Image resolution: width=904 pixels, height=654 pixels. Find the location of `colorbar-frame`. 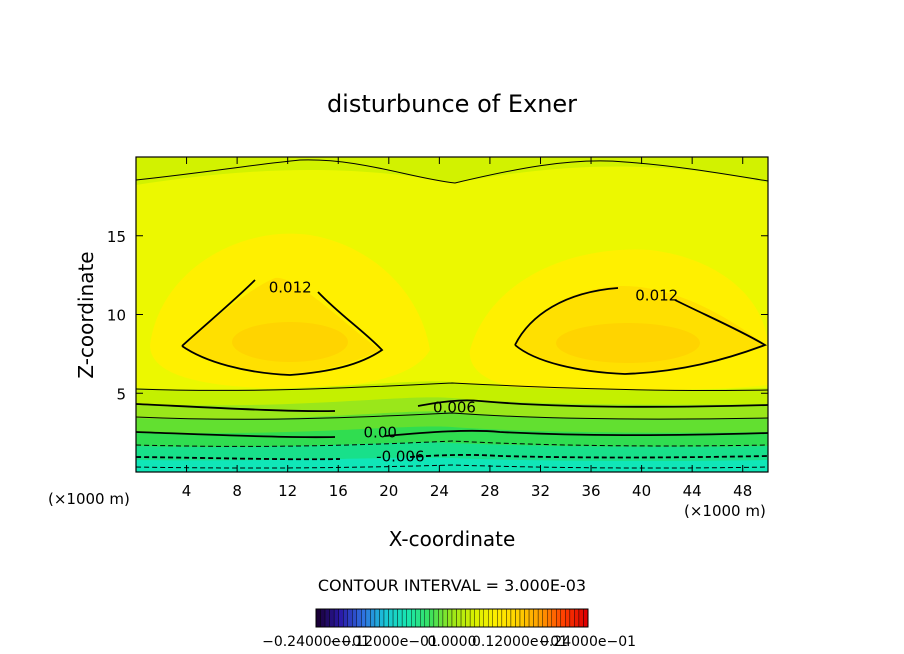

colorbar-frame is located at coordinates (452, 618).